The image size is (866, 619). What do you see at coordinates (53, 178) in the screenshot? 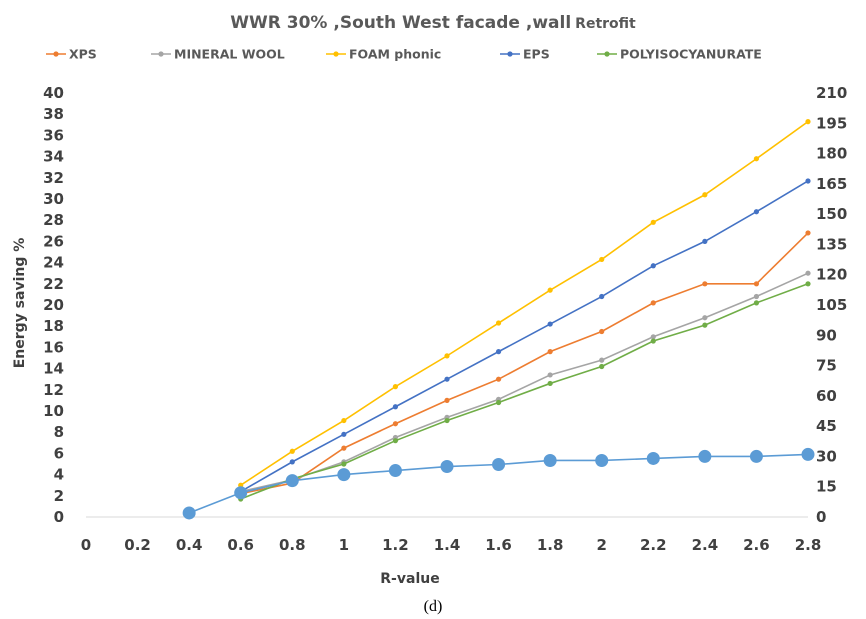
I see `y-tick-label: 32` at bounding box center [53, 178].